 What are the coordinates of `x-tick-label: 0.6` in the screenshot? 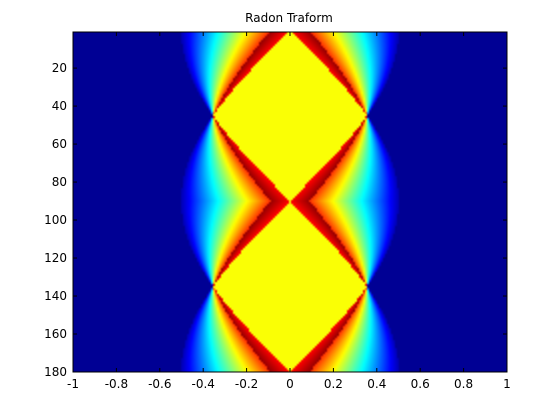 It's located at (420, 384).